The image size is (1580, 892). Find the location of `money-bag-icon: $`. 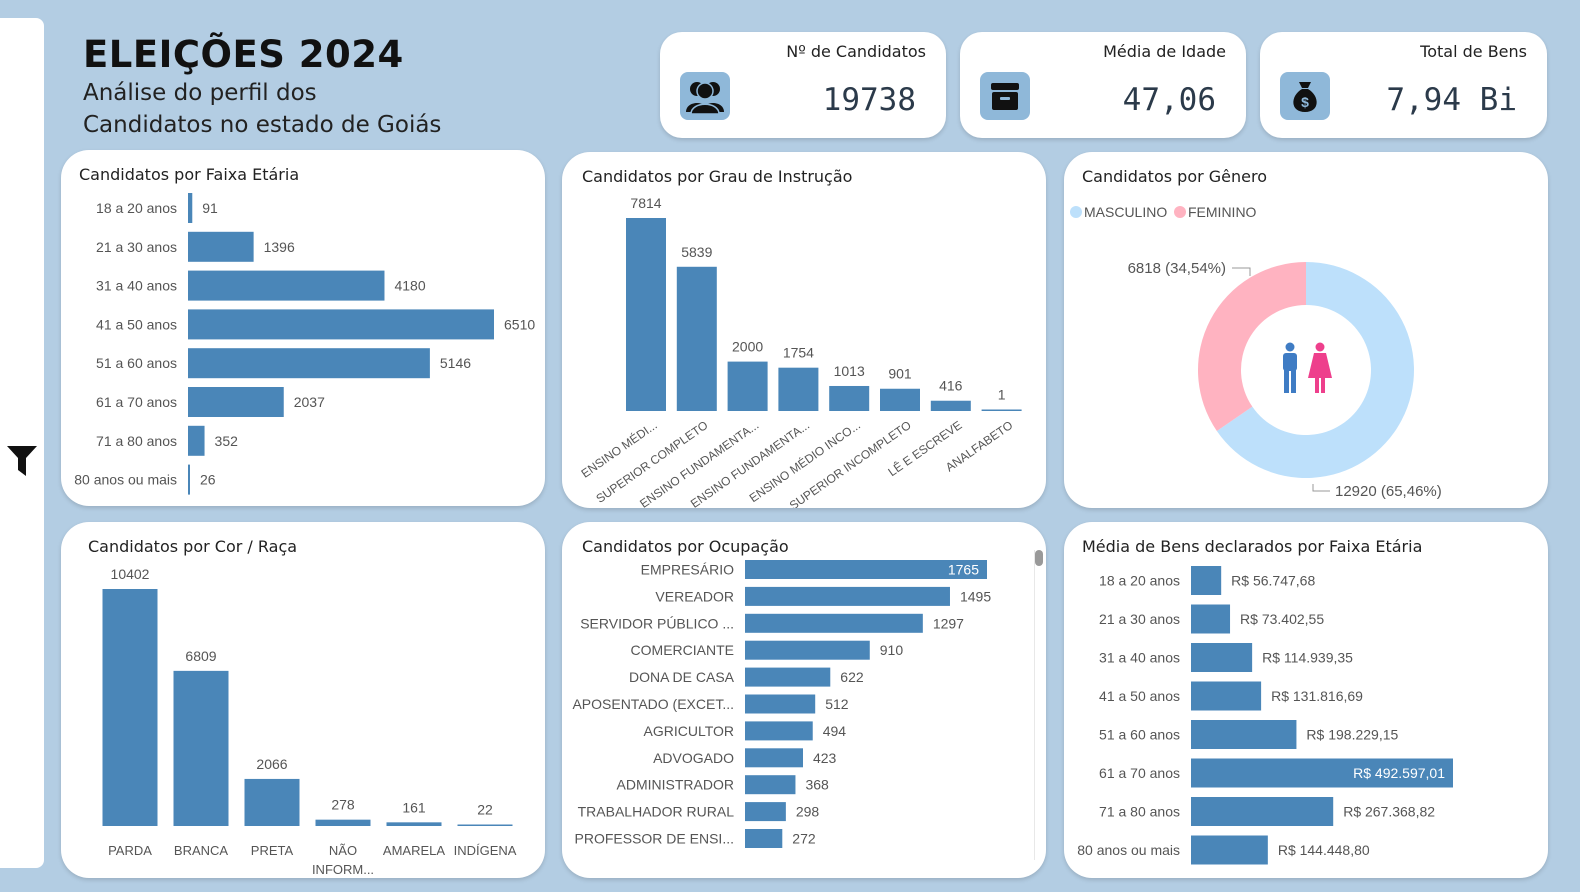

money-bag-icon: $ is located at coordinates (1305, 96).